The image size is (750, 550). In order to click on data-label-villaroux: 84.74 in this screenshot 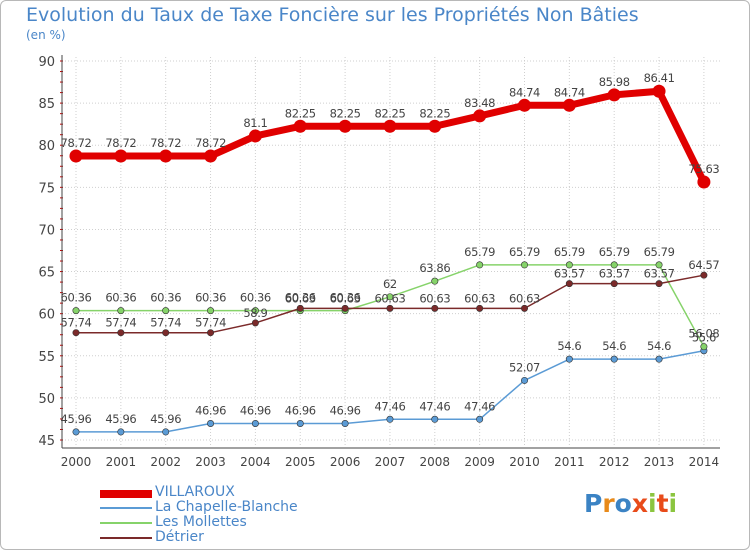, I will do `click(569, 92)`.